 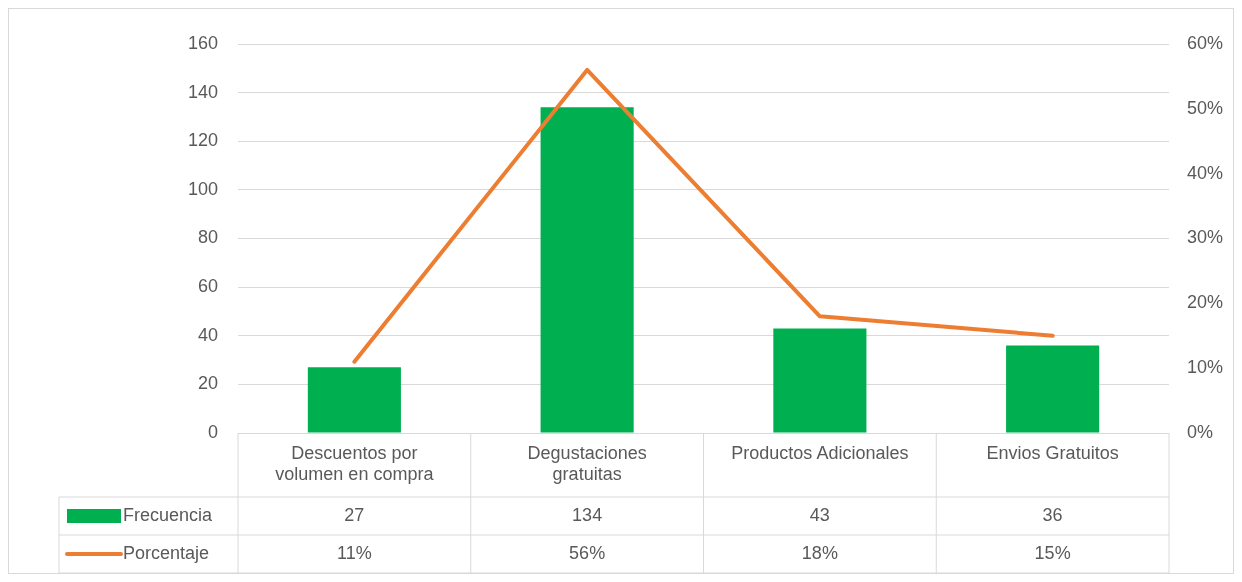 I want to click on legend-label: Frecuencia, so click(x=168, y=514).